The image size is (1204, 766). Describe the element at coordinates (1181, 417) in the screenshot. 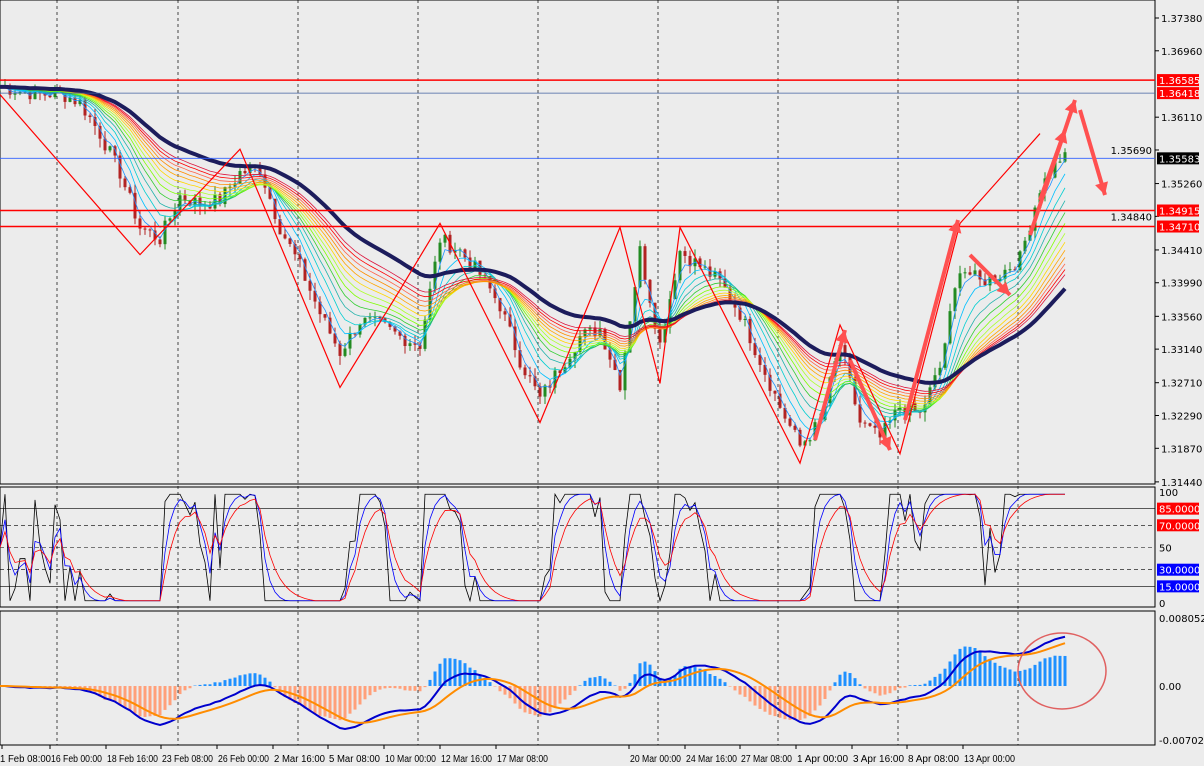

I see `price-tick-label: 1.32290` at that location.